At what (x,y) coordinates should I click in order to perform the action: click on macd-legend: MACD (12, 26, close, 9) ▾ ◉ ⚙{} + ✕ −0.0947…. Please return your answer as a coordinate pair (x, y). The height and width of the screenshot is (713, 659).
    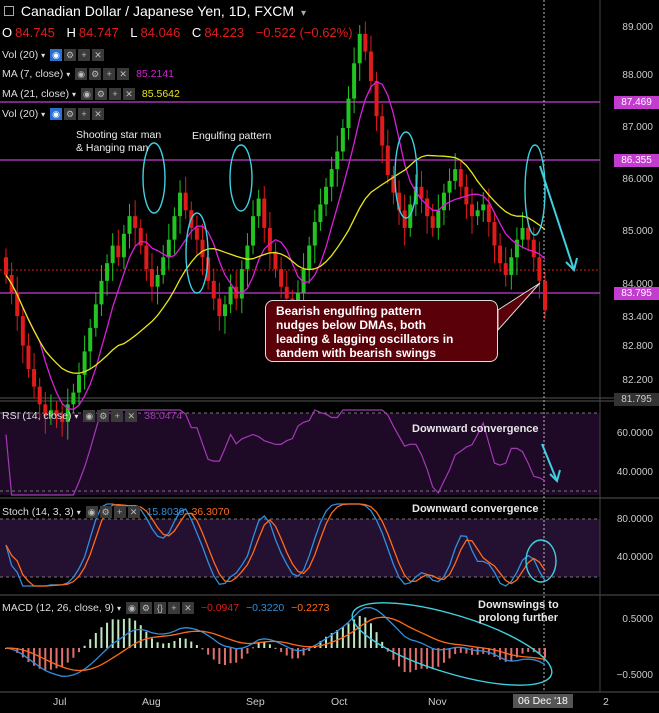
    Looking at the image, I should click on (166, 608).